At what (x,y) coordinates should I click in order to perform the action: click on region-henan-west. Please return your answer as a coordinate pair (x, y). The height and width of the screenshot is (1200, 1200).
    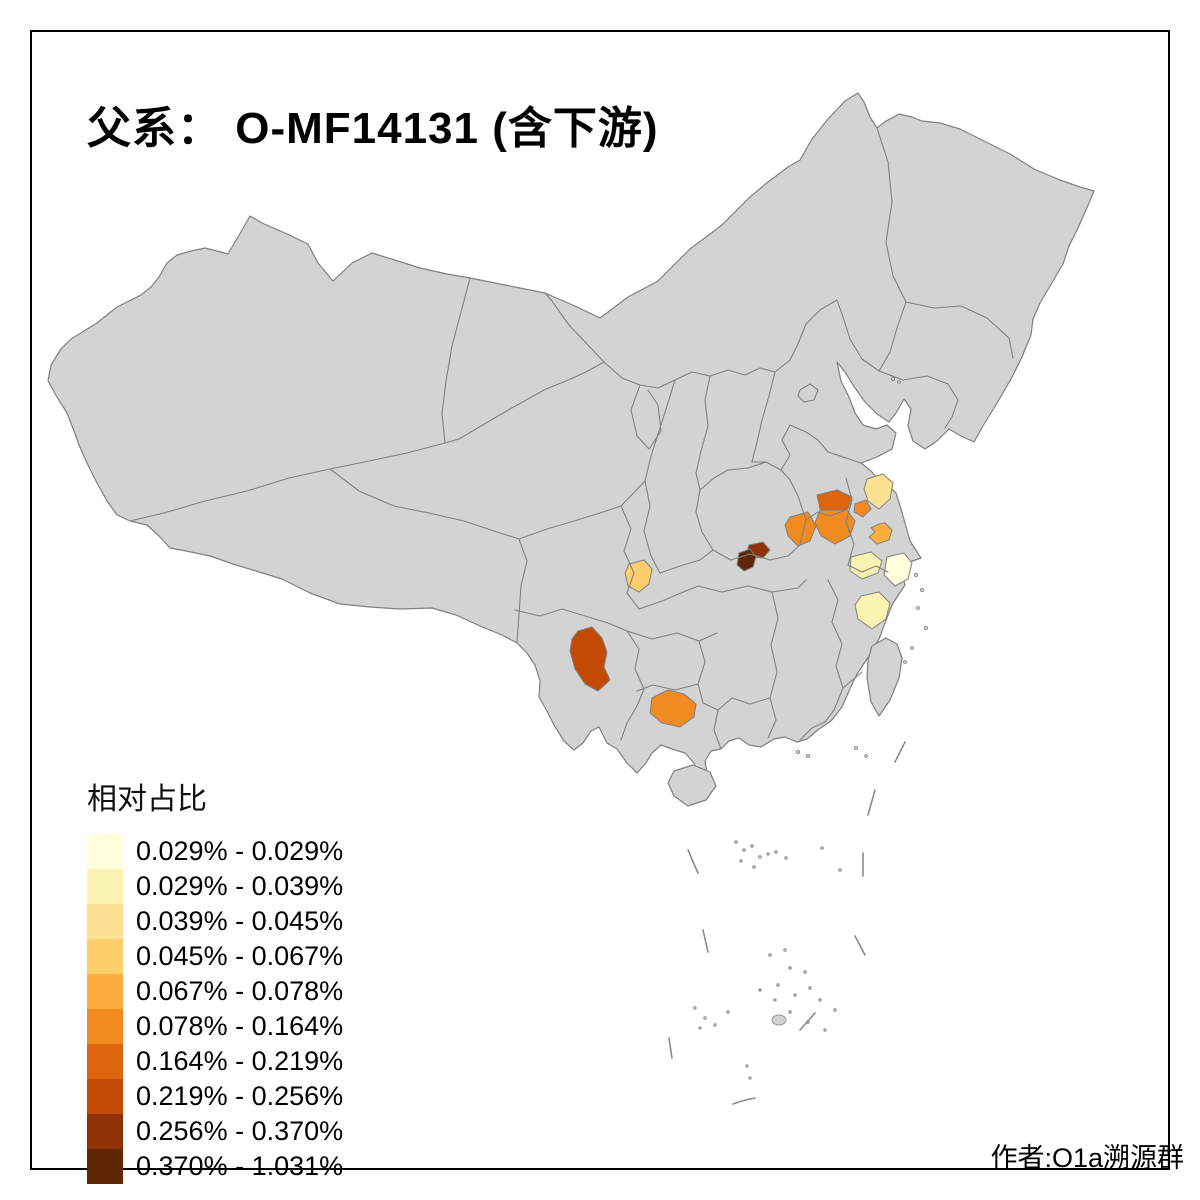
    Looking at the image, I should click on (800, 529).